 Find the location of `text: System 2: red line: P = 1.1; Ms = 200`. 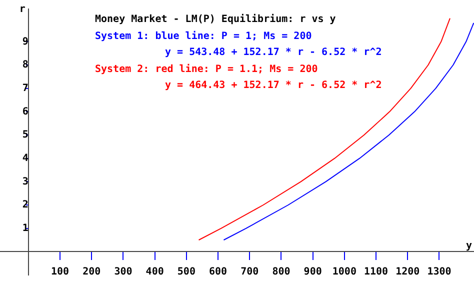

text: System 2: red line: P = 1.1; Ms = 200 is located at coordinates (206, 69).